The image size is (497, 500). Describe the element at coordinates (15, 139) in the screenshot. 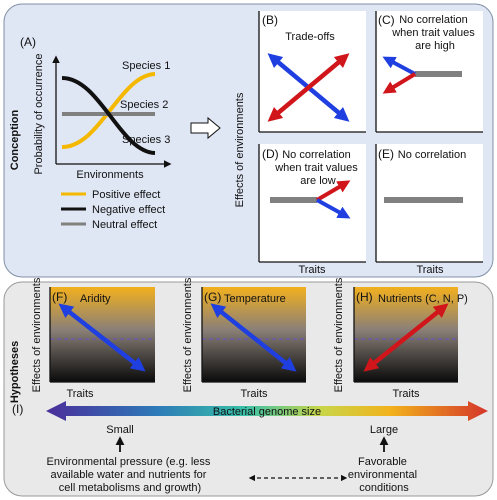

I see `conception-section-label: Conception` at that location.